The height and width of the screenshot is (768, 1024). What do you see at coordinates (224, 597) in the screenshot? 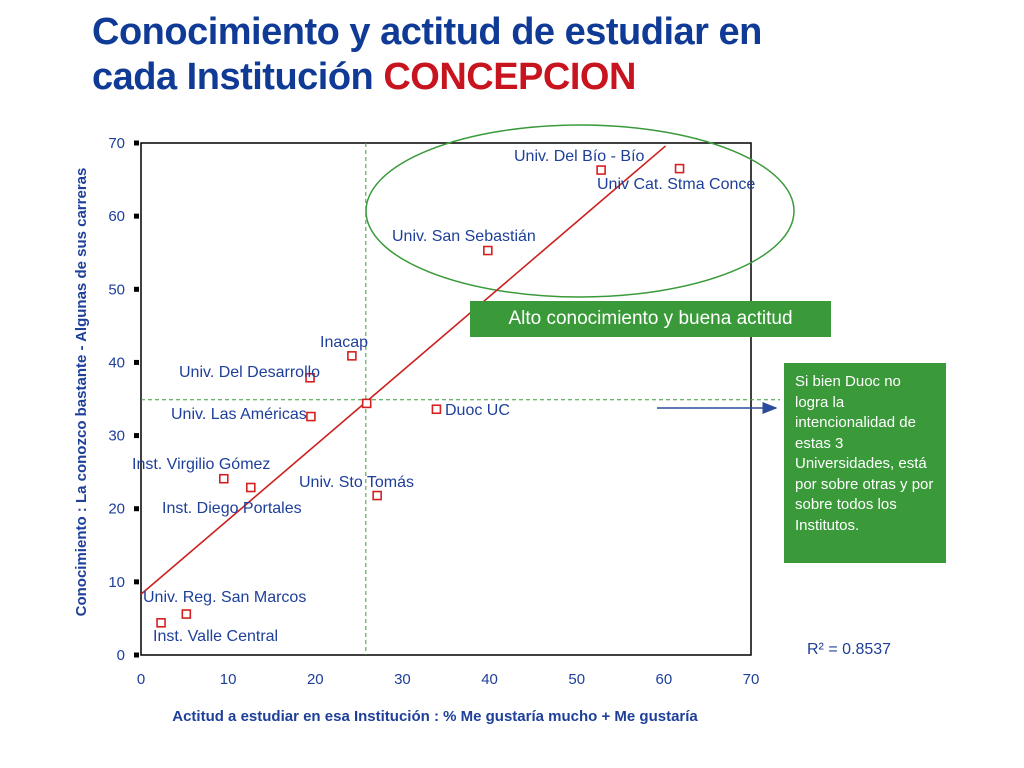
I see `data-point-label: Univ. Reg. San Marcos` at bounding box center [224, 597].